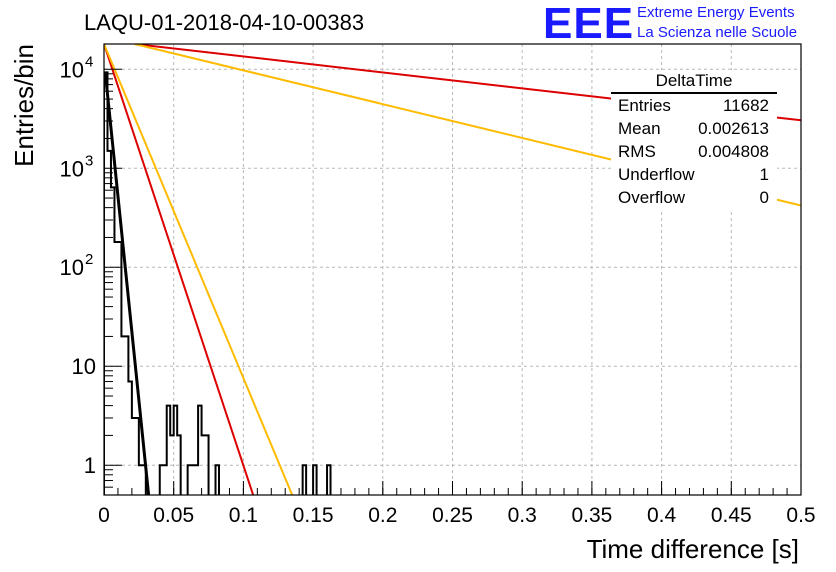  Describe the element at coordinates (522, 515) in the screenshot. I see `x-tick-label: 0.3` at that location.